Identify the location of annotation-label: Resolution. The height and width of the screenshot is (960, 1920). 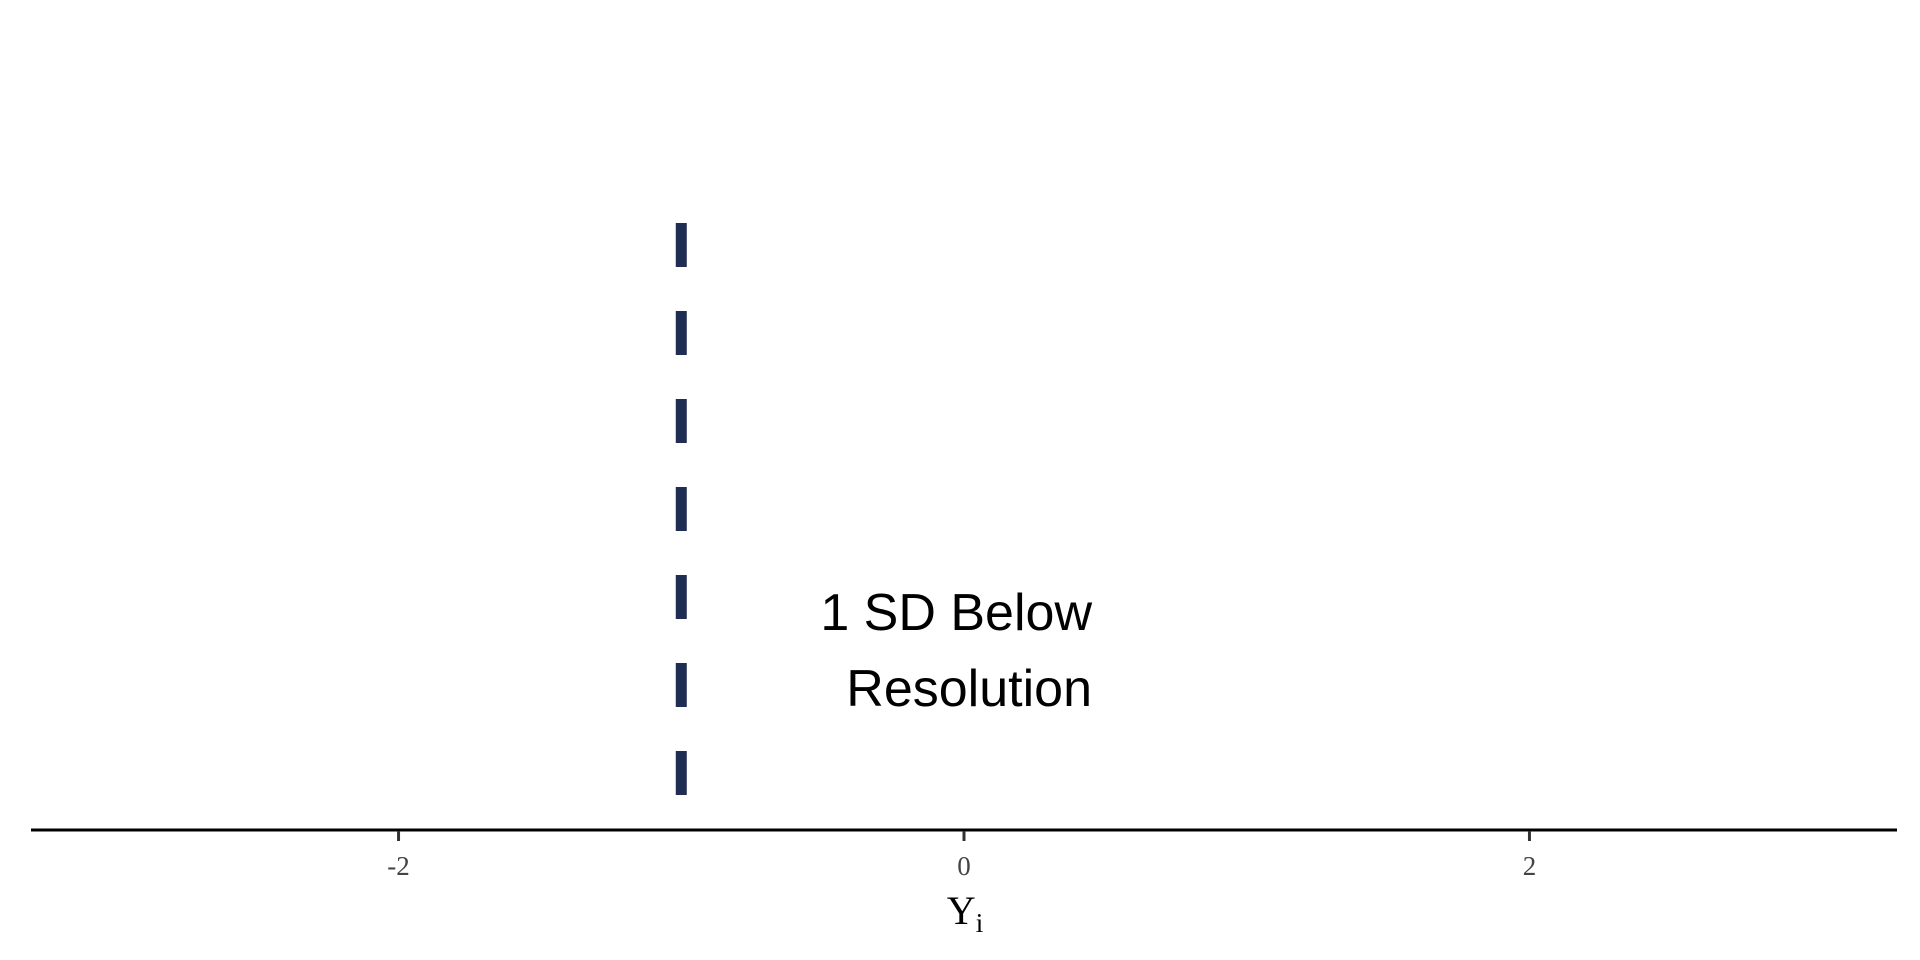
(969, 689).